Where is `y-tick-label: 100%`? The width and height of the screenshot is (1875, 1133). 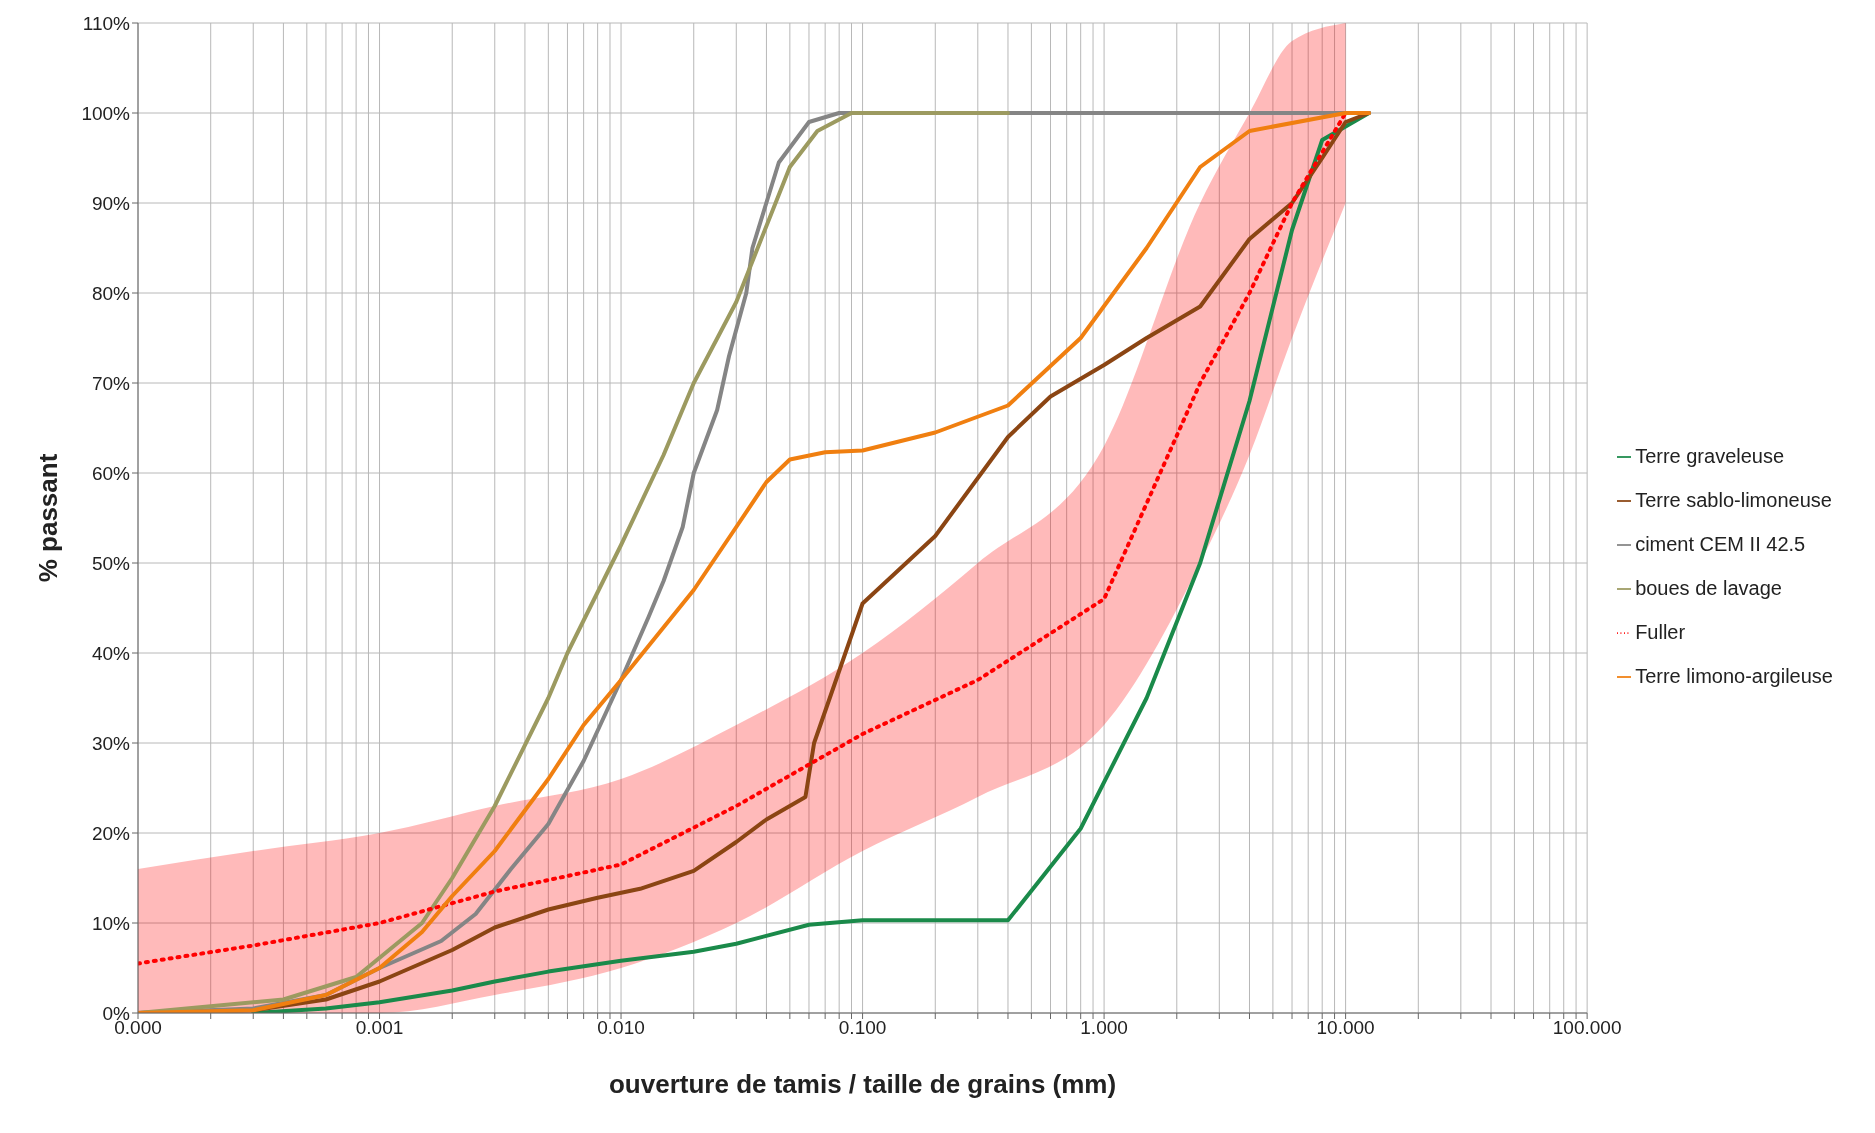 y-tick-label: 100% is located at coordinates (106, 113).